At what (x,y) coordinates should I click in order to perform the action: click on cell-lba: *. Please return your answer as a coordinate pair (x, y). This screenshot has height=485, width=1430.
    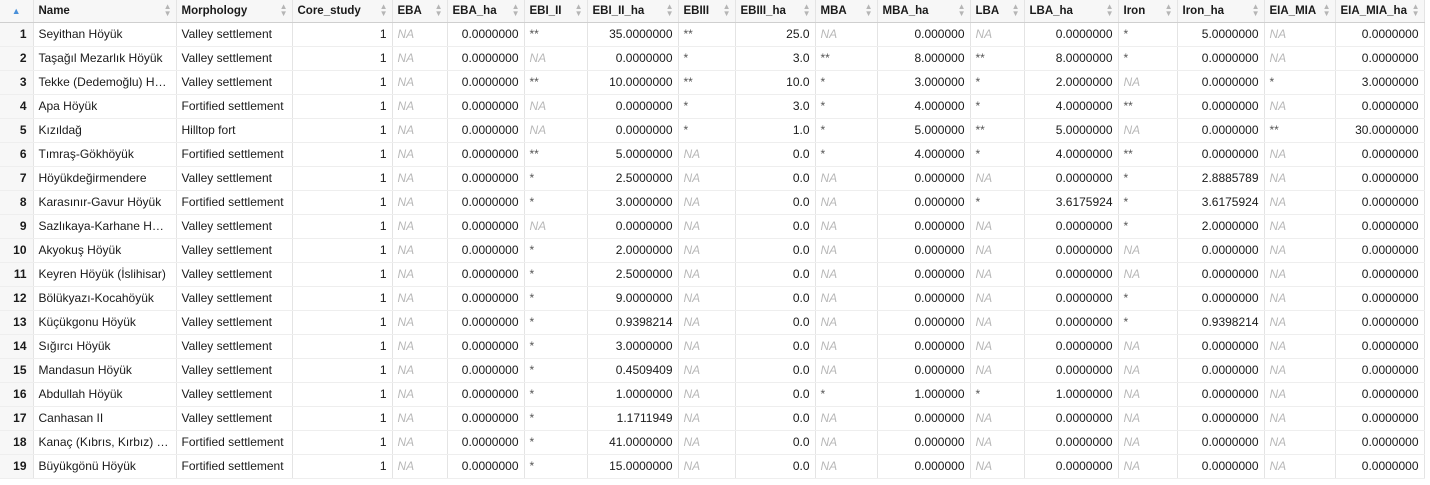
    Looking at the image, I should click on (997, 202).